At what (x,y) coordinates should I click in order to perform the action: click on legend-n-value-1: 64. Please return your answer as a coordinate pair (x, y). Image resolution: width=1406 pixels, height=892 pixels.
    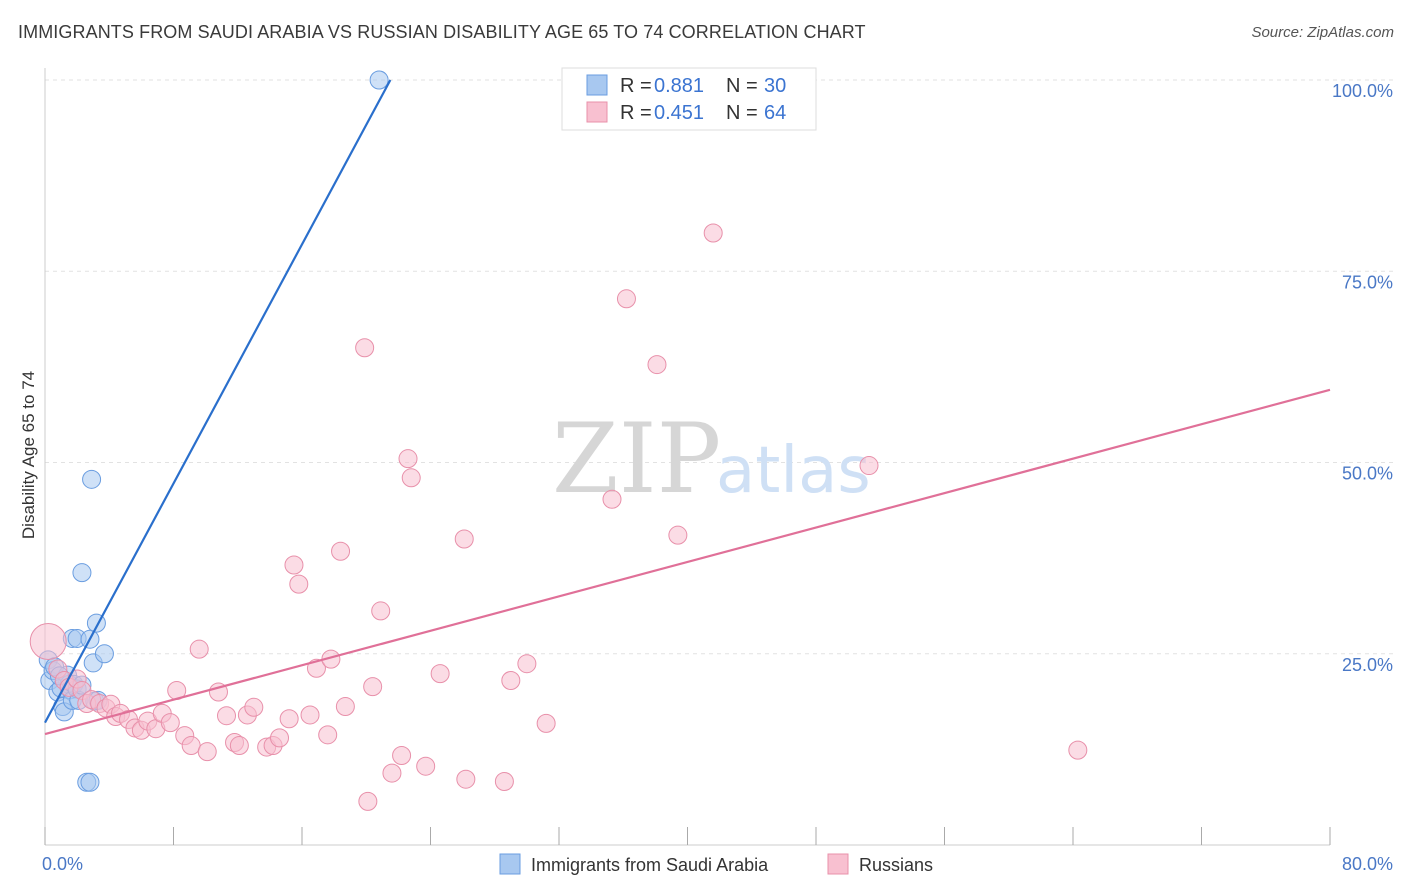
    Looking at the image, I should click on (775, 113).